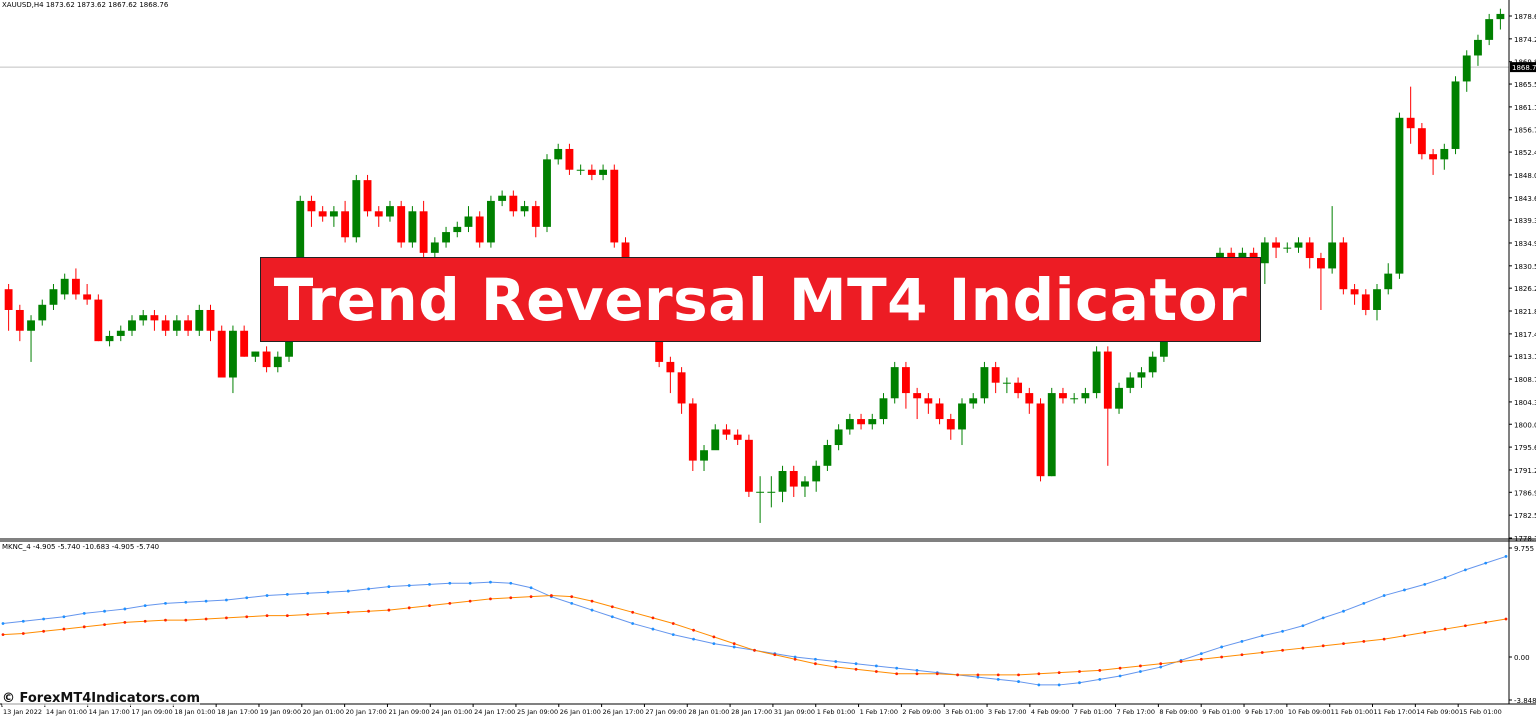 The image size is (1536, 716). Describe the element at coordinates (580, 712) in the screenshot. I see `time-tick-label: 26 Jan 01:00` at that location.